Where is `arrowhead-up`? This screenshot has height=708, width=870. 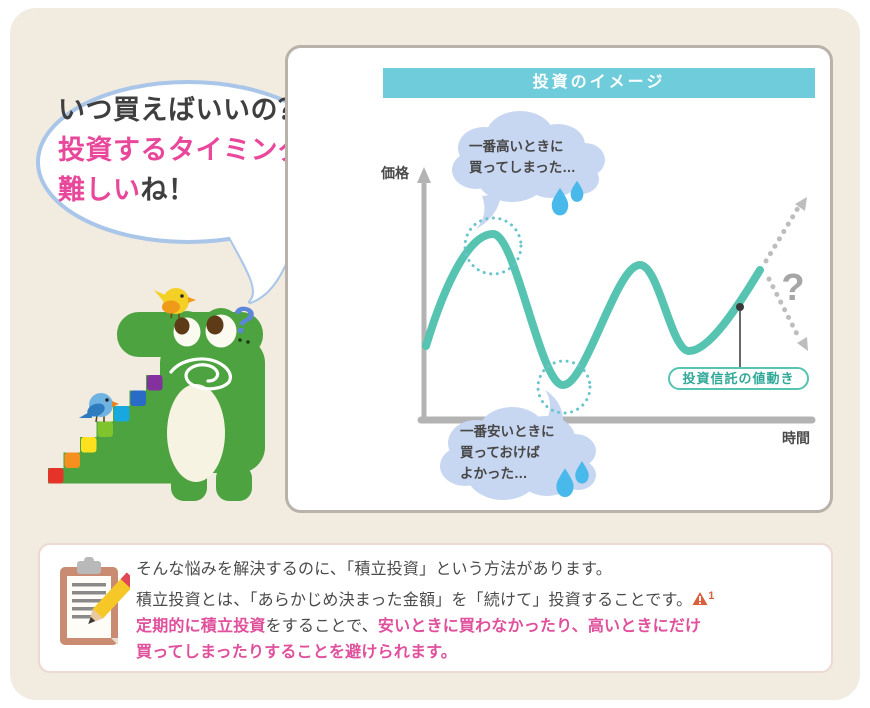
arrowhead-up is located at coordinates (801, 204).